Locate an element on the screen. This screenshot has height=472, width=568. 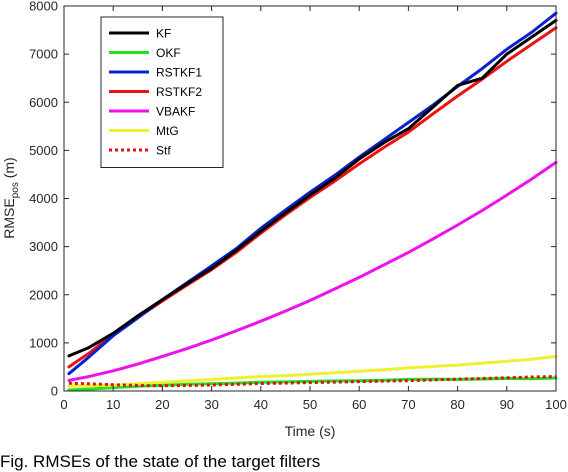
x-tick-label: 90 is located at coordinates (507, 404).